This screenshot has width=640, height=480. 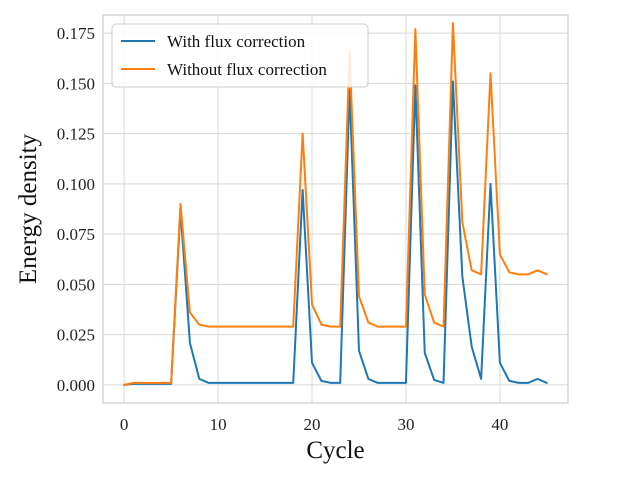 What do you see at coordinates (76, 385) in the screenshot?
I see `y-tick-label: 0.000` at bounding box center [76, 385].